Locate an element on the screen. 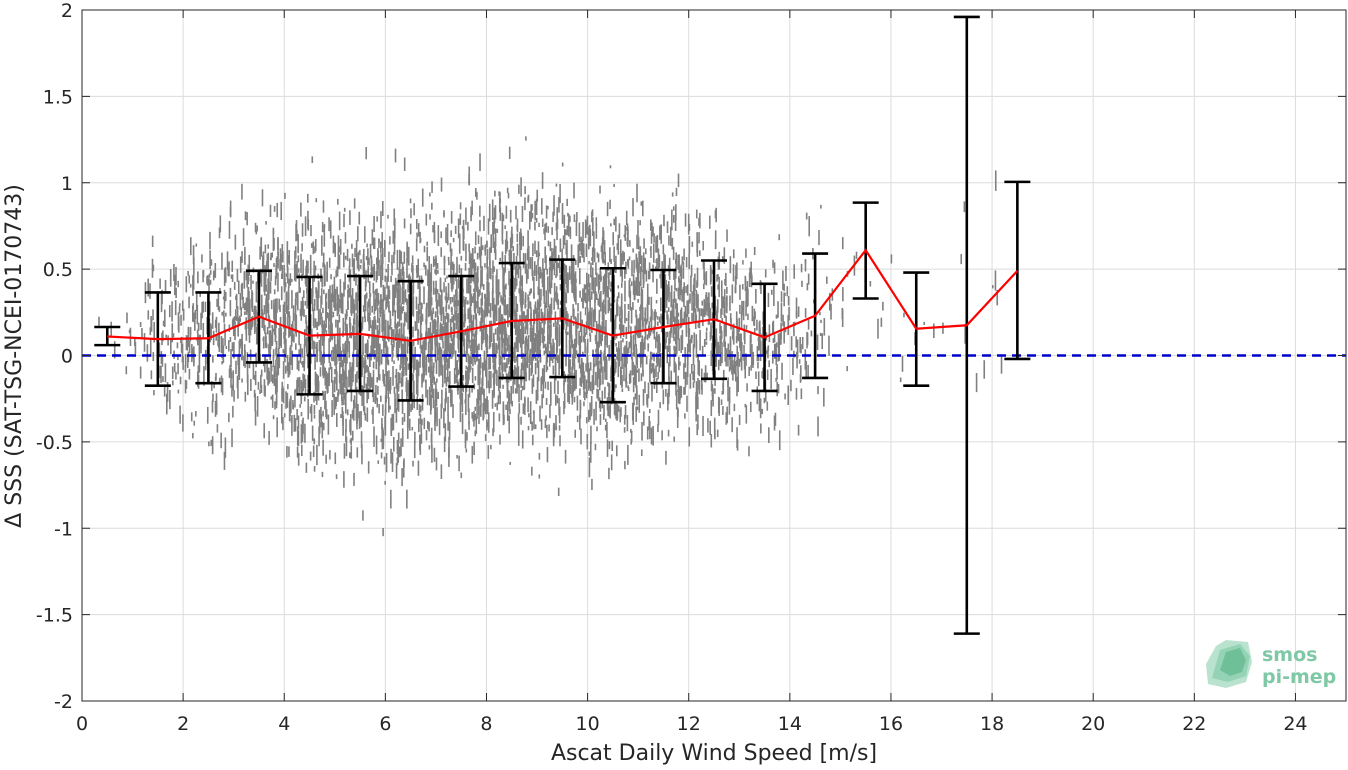 This screenshot has width=1348, height=770. y-tick-label: -2 is located at coordinates (63, 702).